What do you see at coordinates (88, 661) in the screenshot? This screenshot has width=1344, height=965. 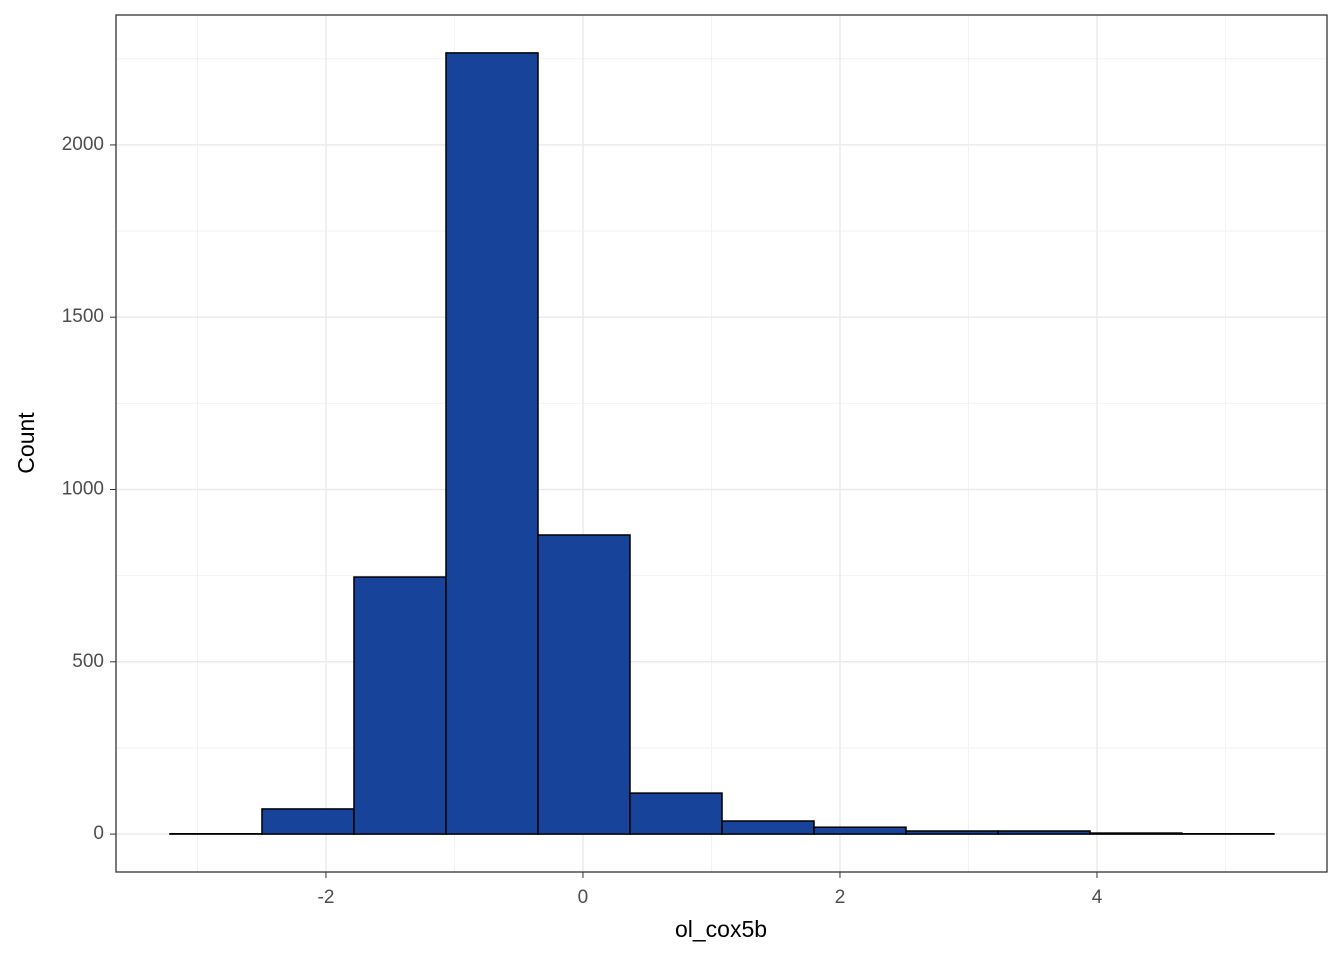 I see `y-tick-label: 500` at bounding box center [88, 661].